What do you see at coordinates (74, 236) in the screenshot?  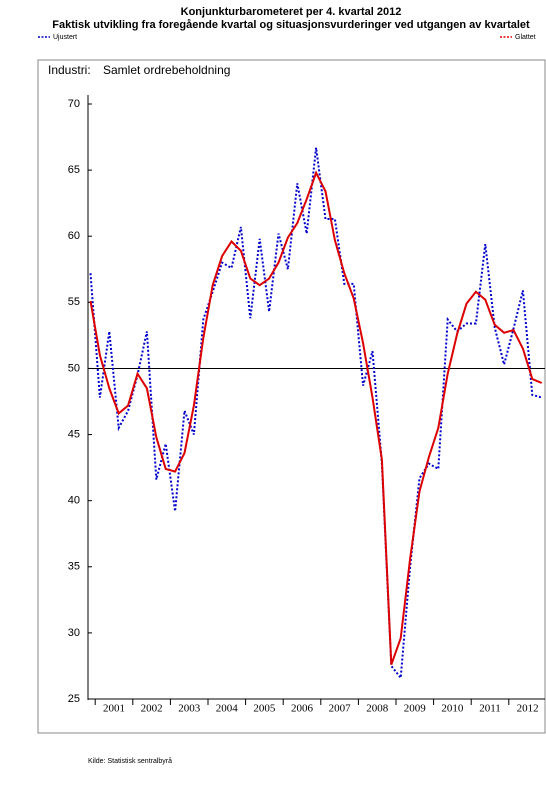 I see `y-tick-label: 60` at bounding box center [74, 236].